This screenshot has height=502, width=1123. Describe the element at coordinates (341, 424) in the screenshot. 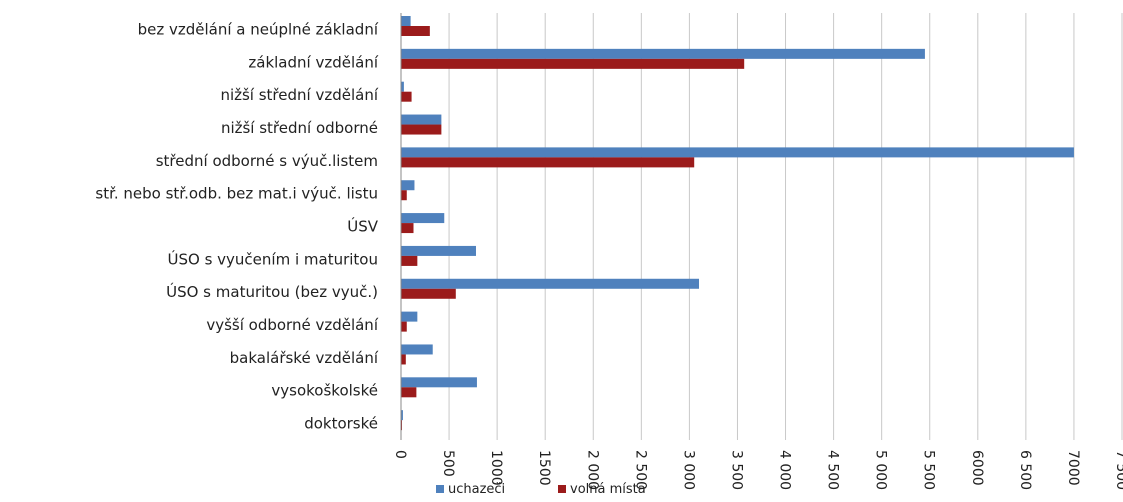

I see `category-label: doktorské` at that location.